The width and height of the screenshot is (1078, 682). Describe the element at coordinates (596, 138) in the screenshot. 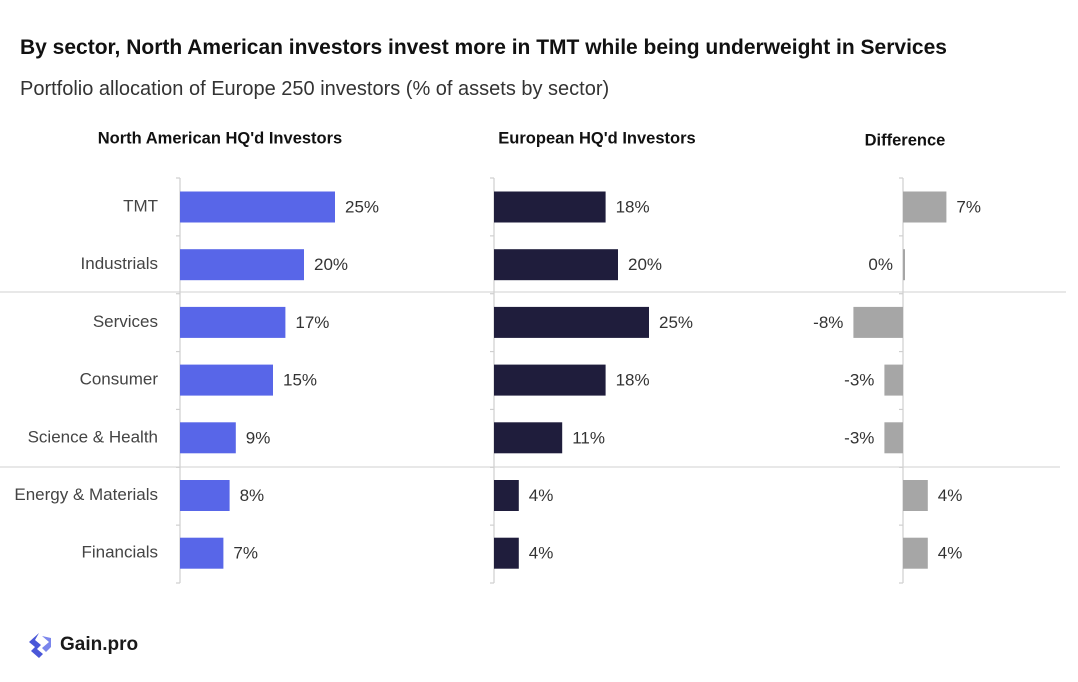

I see `european-panel-title: European HQ'd Investors` at that location.